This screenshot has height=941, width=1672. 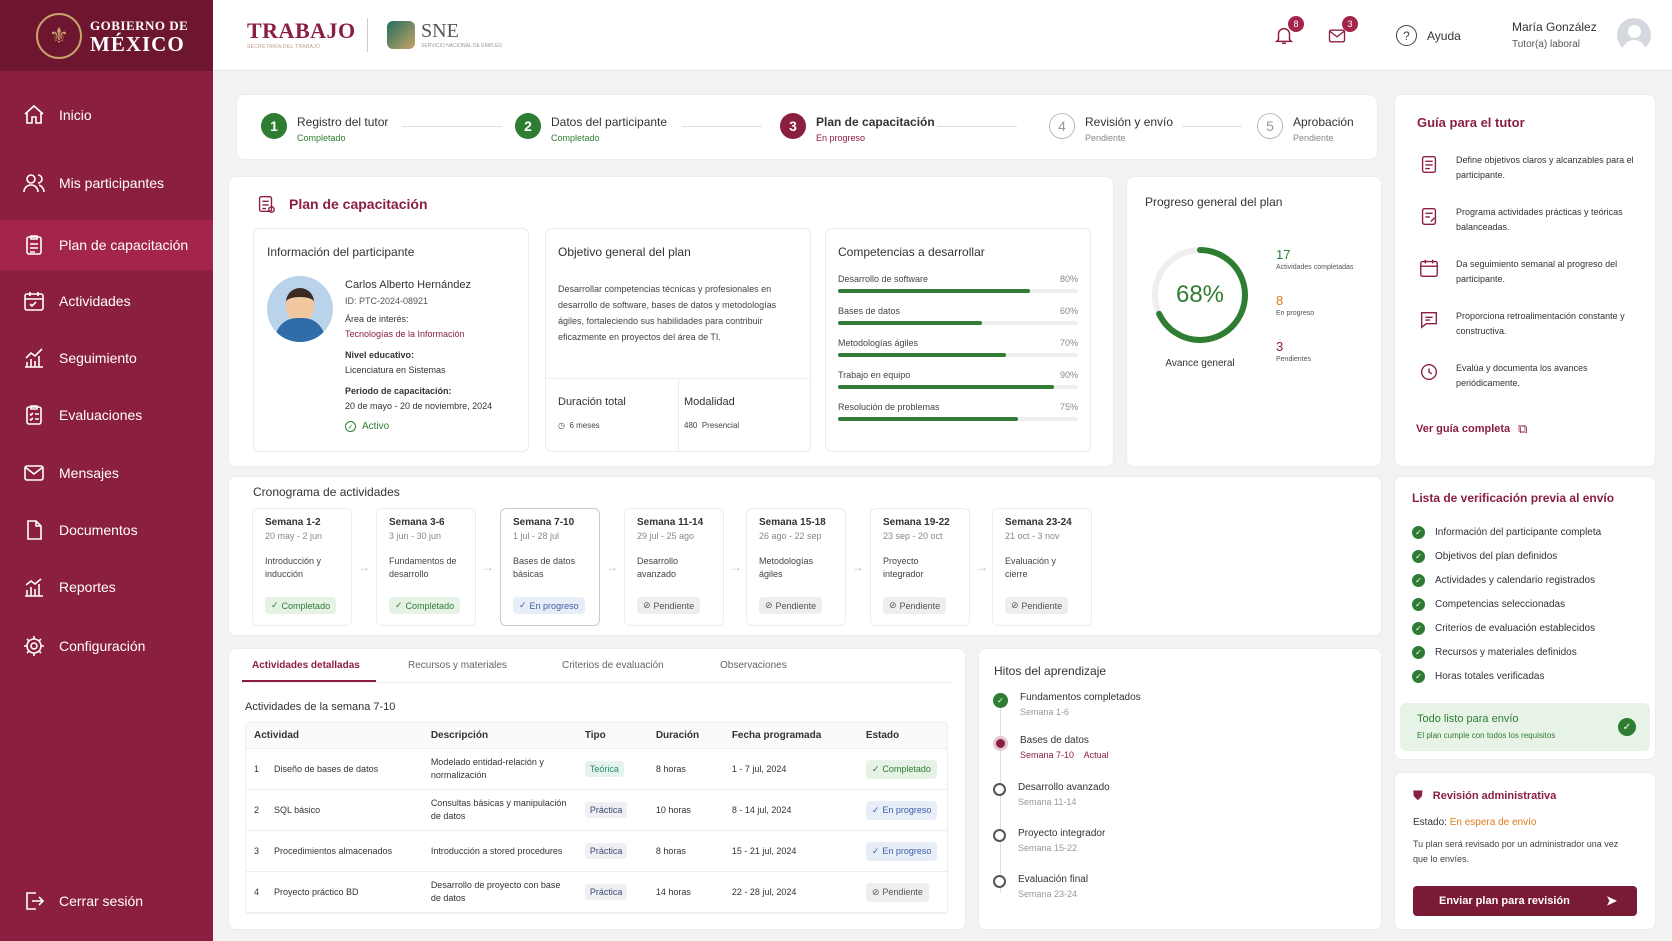 What do you see at coordinates (401, 34) in the screenshot?
I see `eagle-icon` at bounding box center [401, 34].